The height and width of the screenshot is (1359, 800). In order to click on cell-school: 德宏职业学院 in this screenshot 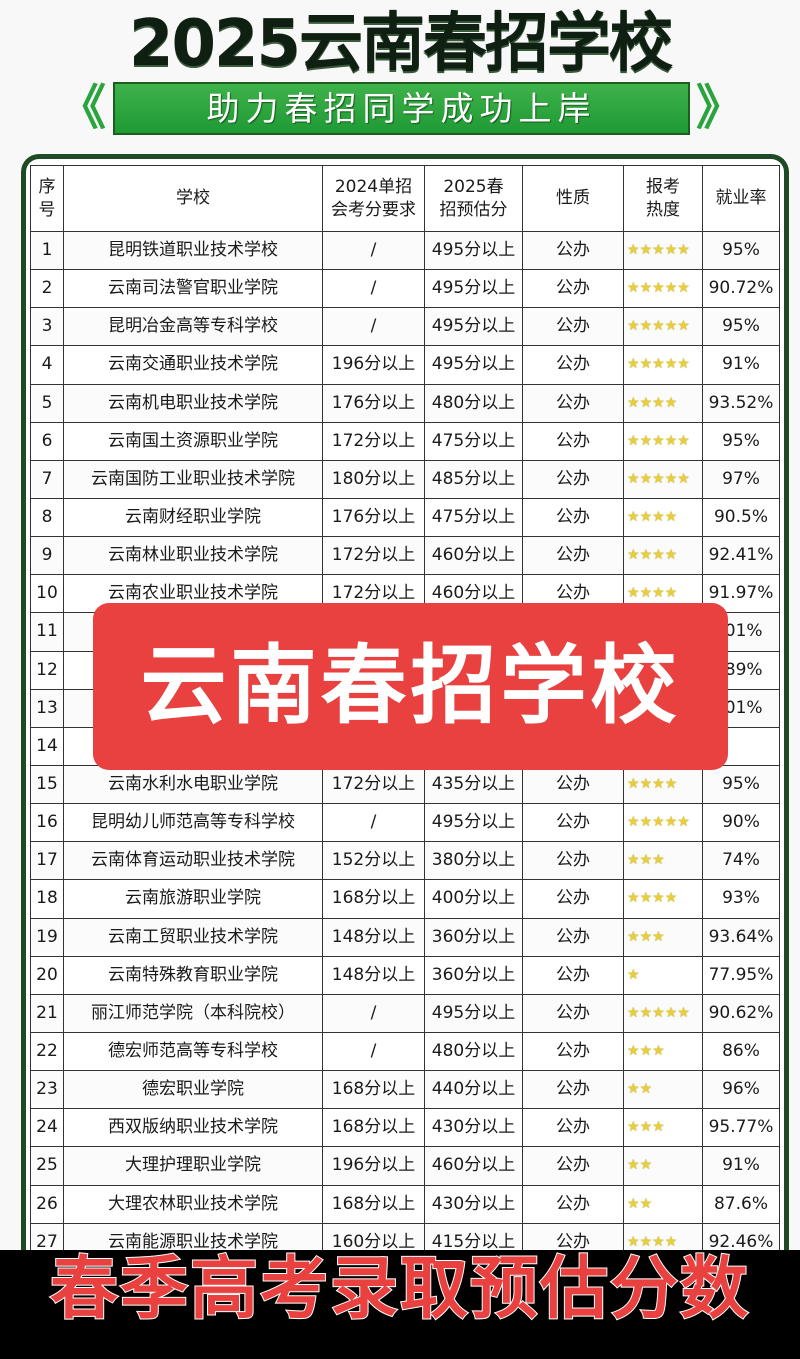, I will do `click(192, 1090)`.